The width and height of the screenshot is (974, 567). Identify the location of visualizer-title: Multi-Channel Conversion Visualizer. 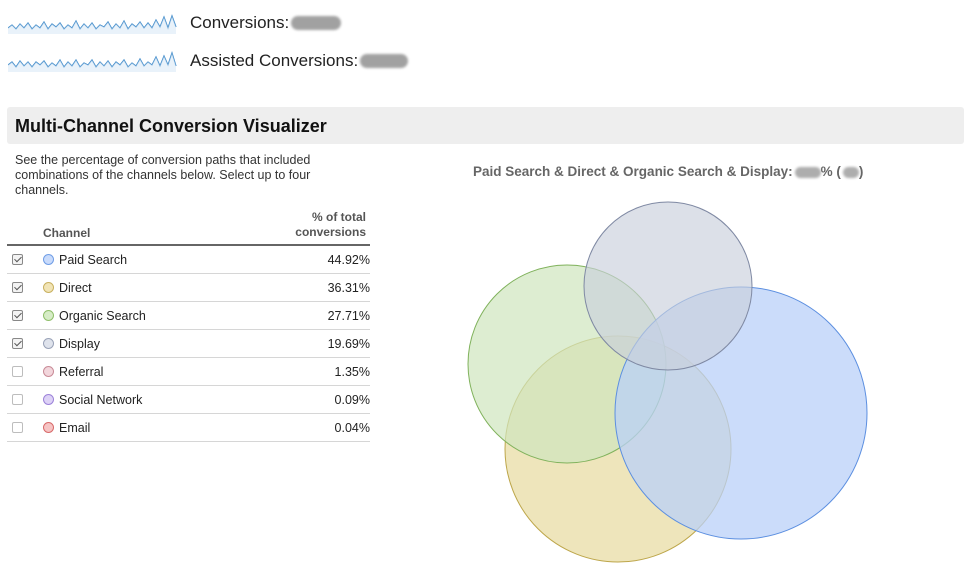
(171, 126).